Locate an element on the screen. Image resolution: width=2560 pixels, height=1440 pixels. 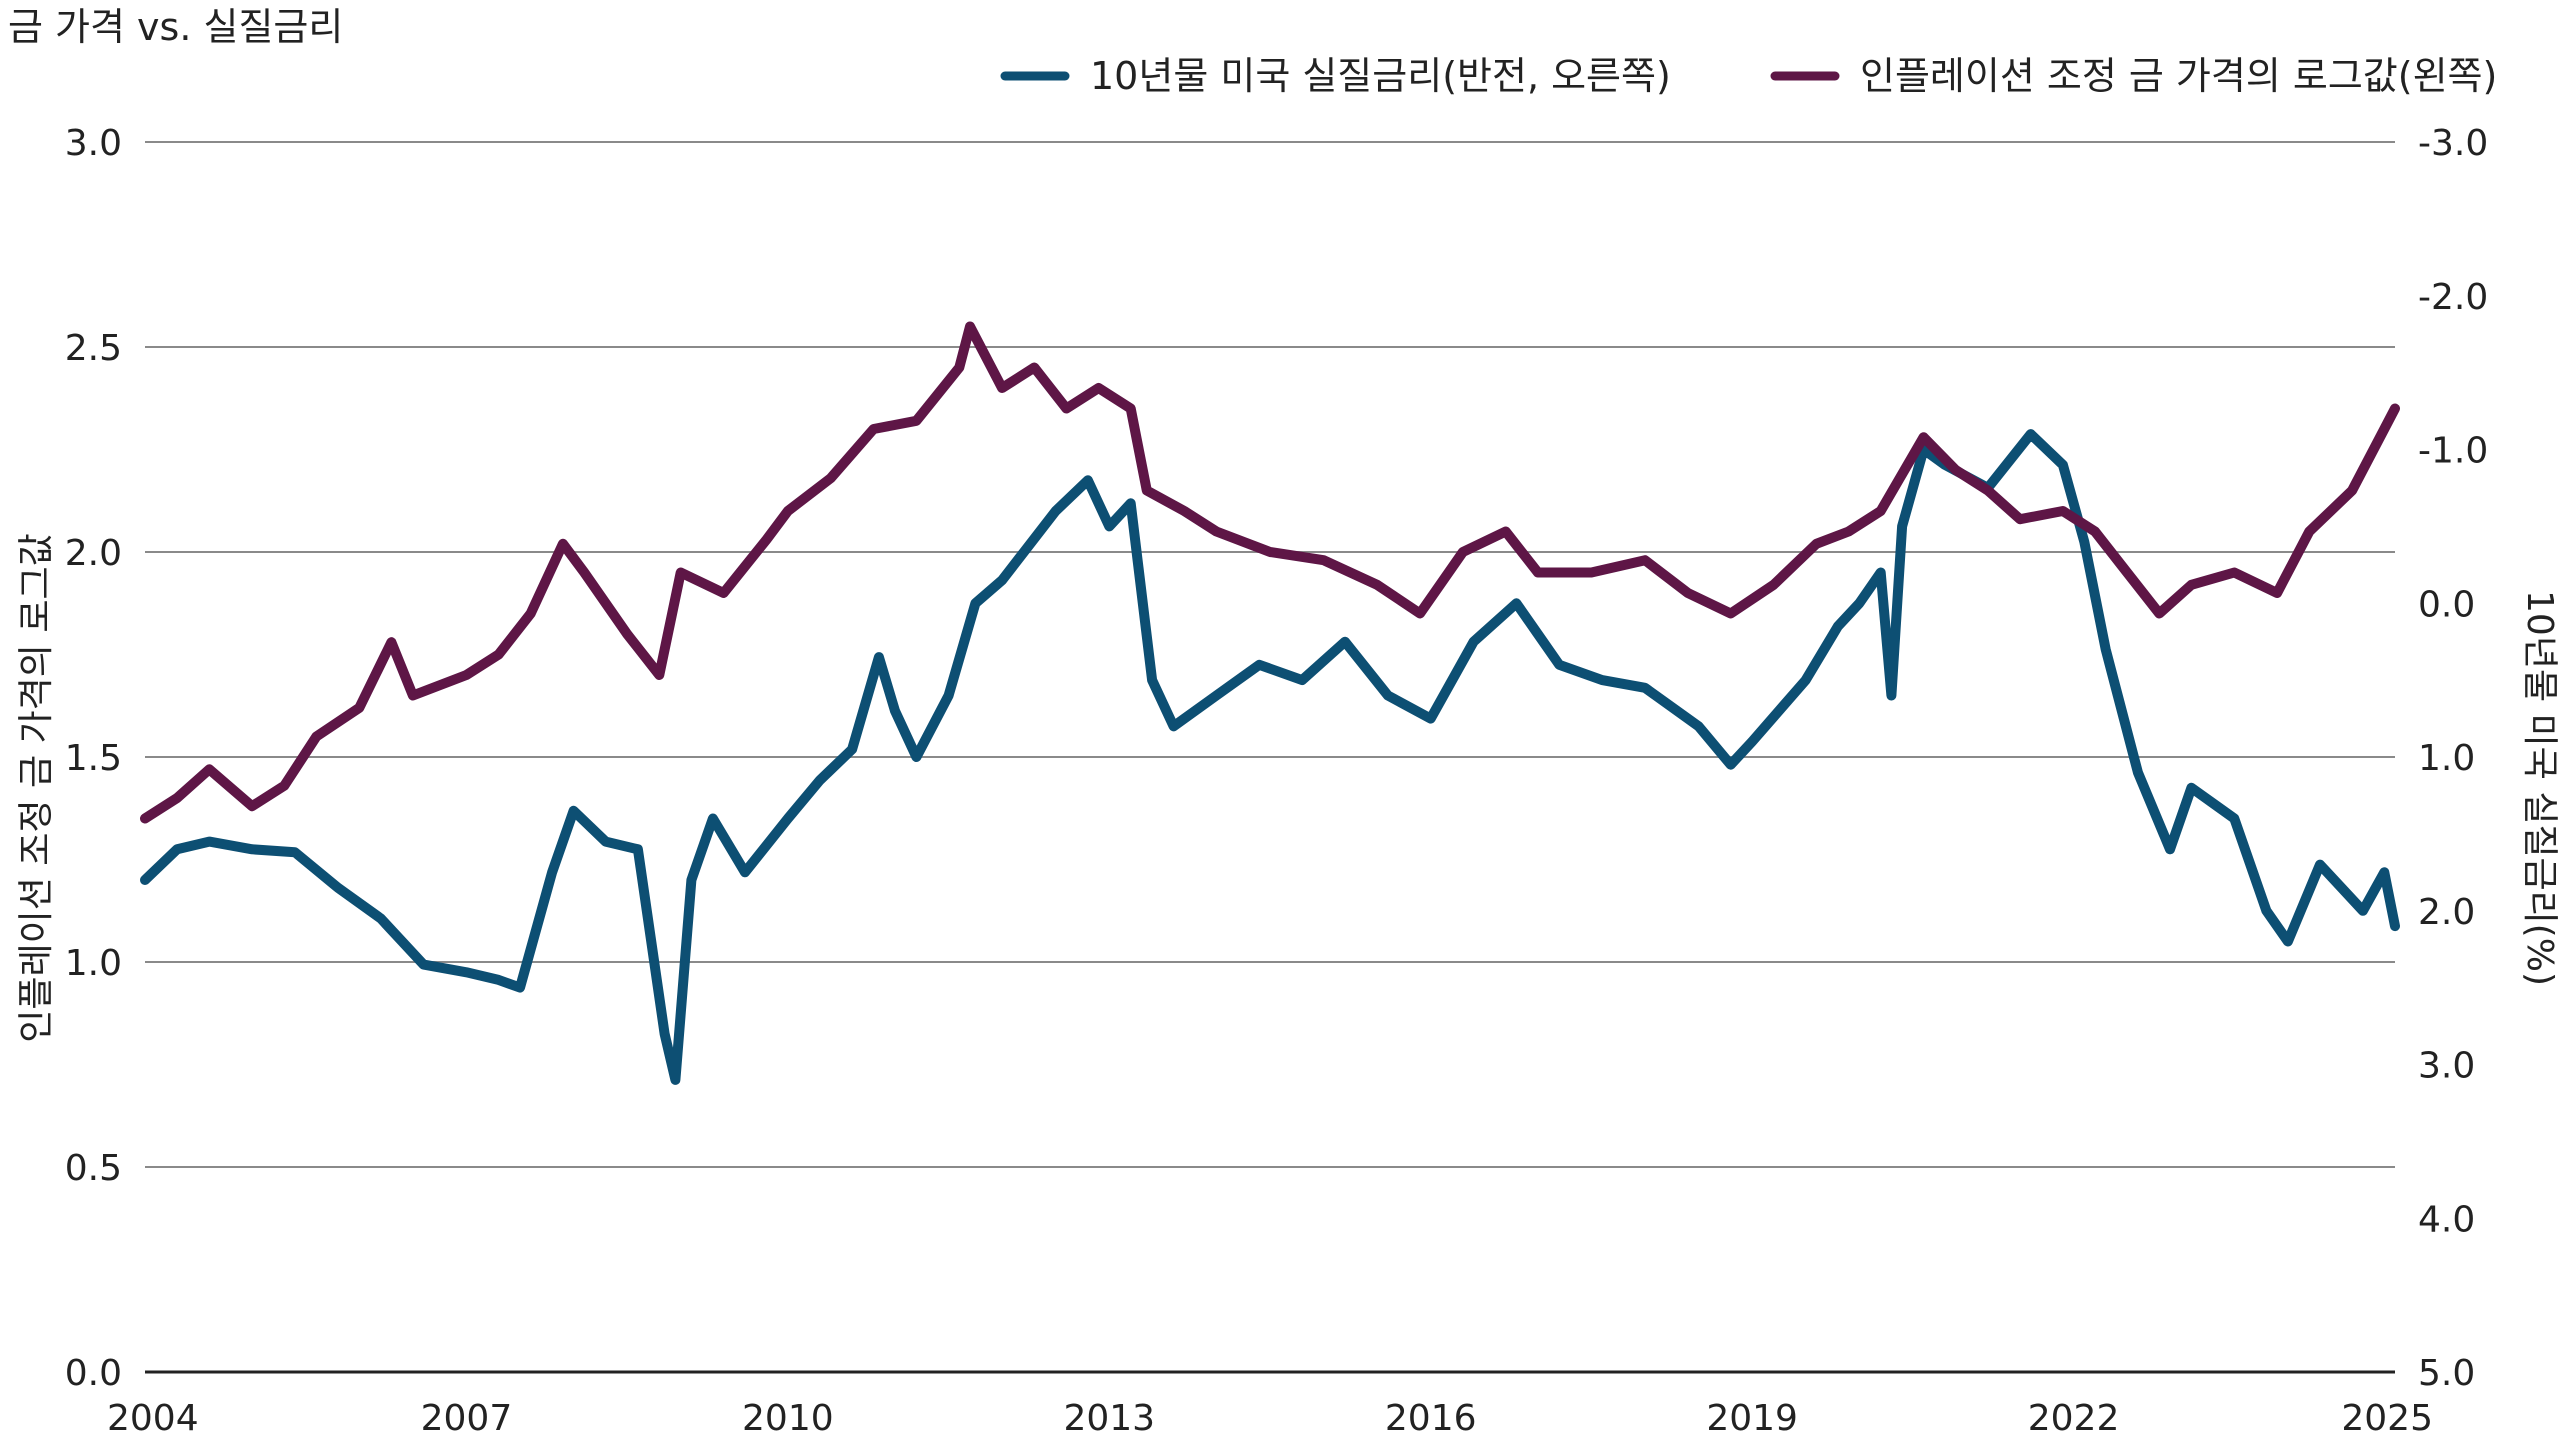
right-tick-label: -1.0 is located at coordinates (2453, 451).